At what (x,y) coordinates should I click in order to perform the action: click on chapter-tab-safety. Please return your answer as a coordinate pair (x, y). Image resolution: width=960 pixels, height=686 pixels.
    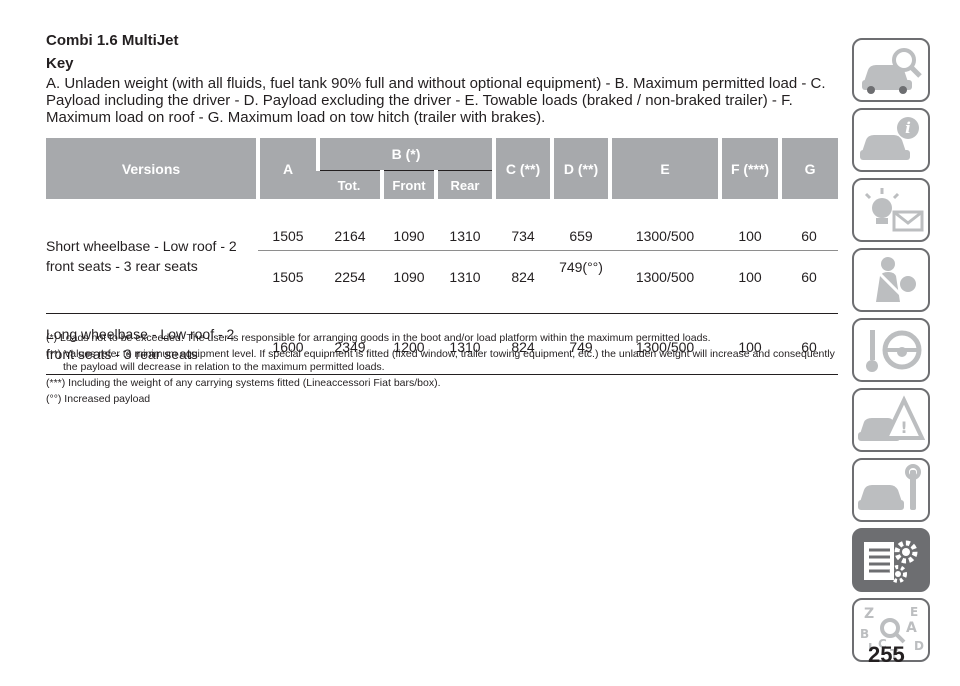
    Looking at the image, I should click on (891, 280).